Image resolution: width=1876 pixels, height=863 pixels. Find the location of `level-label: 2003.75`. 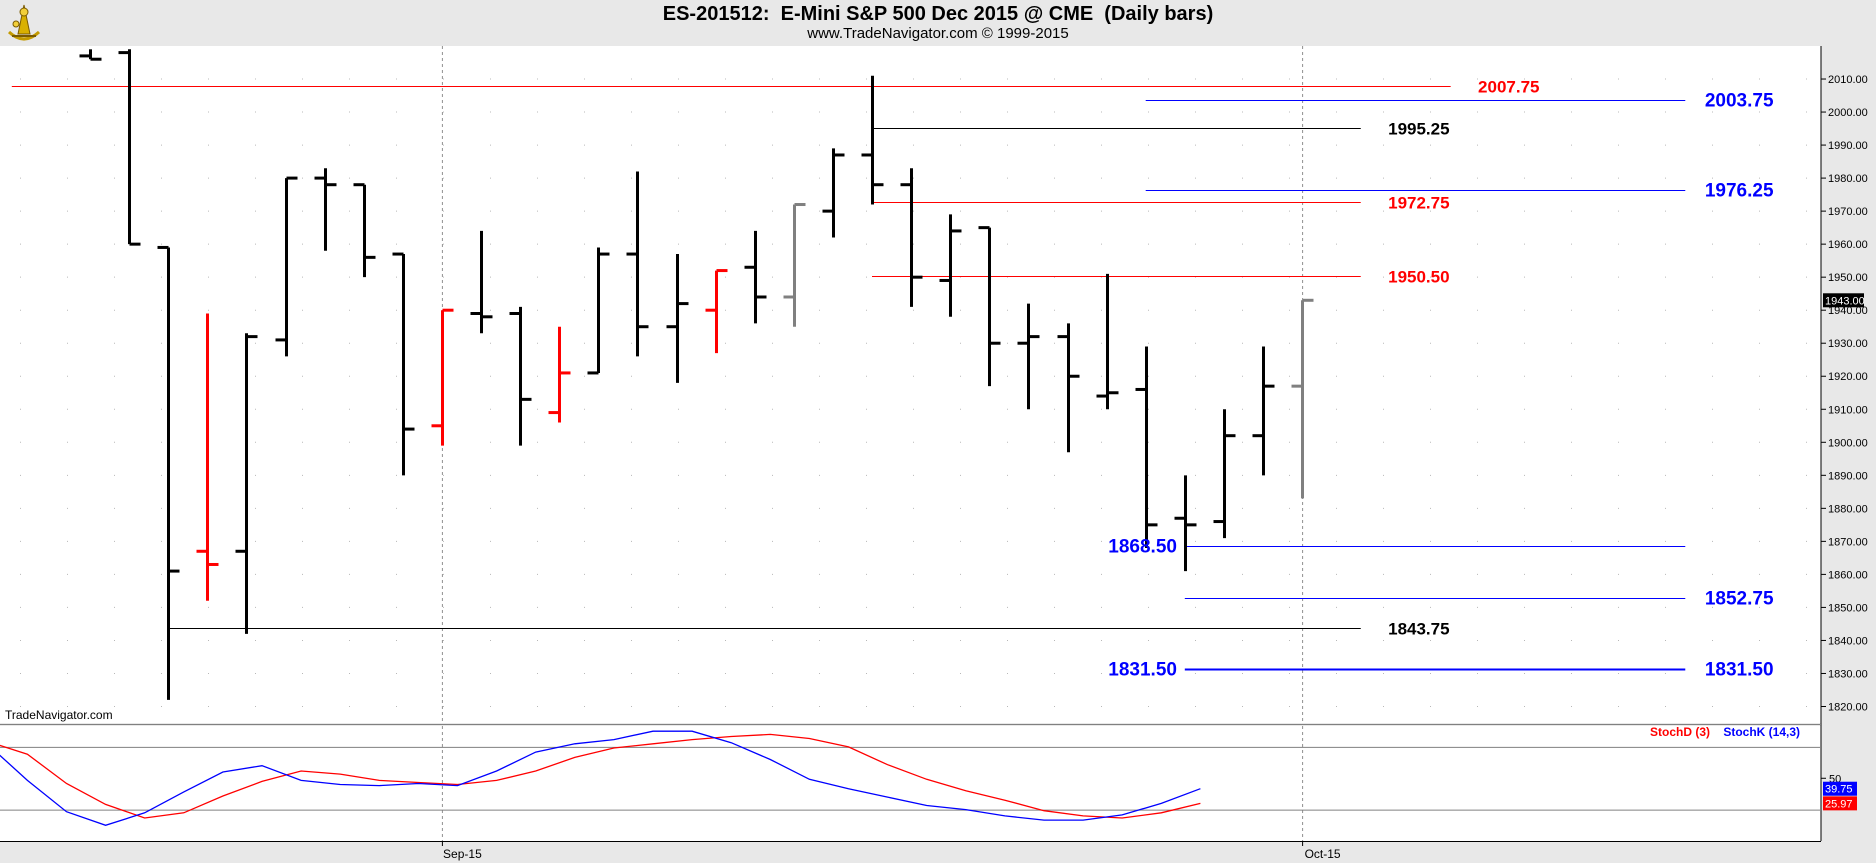

level-label: 2003.75 is located at coordinates (1739, 101).